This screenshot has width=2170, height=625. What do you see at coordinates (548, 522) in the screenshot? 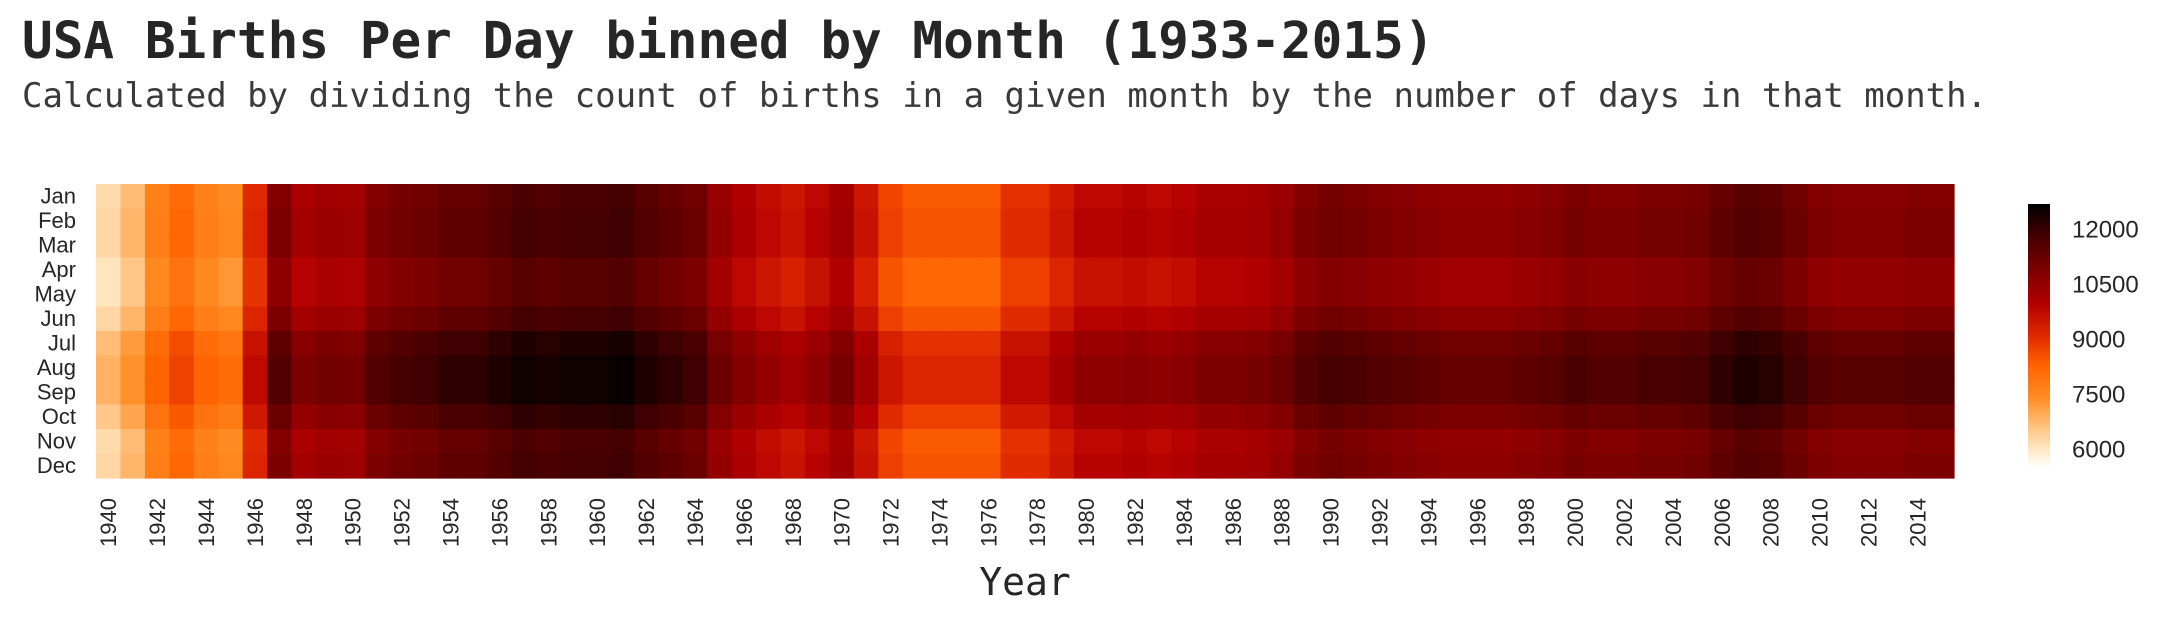
I see `year-tick-label: 1958` at bounding box center [548, 522].